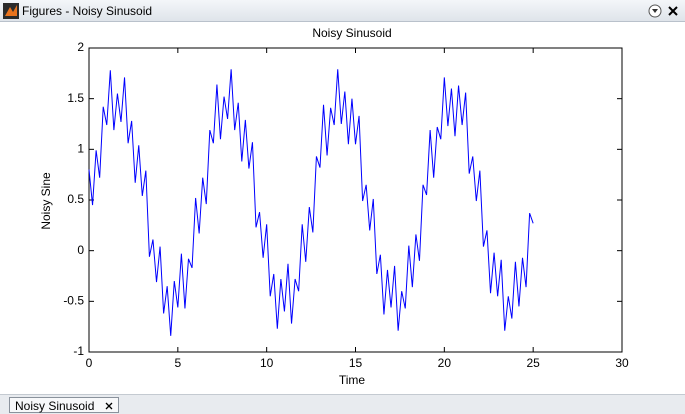  I want to click on y-tick-label: -0.5, so click(73, 301).